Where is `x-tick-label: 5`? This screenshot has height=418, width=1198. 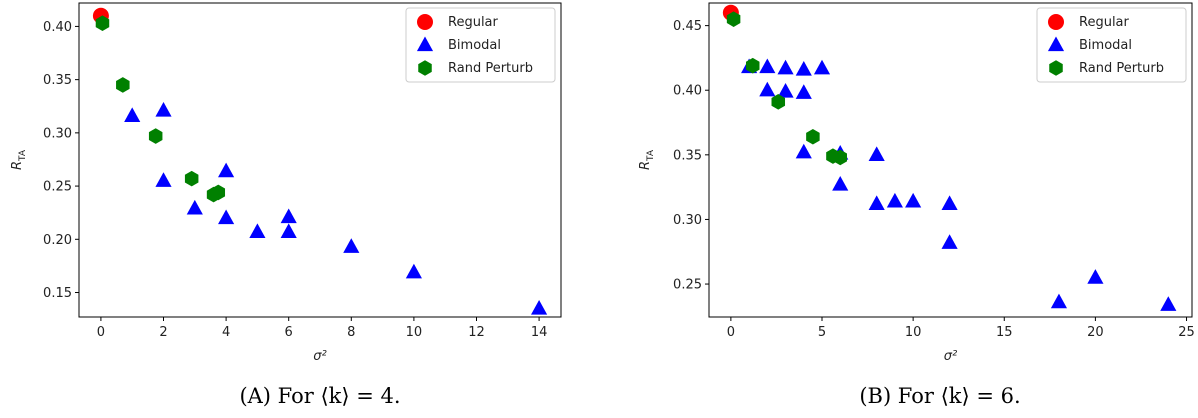
x-tick-label: 5 is located at coordinates (822, 332).